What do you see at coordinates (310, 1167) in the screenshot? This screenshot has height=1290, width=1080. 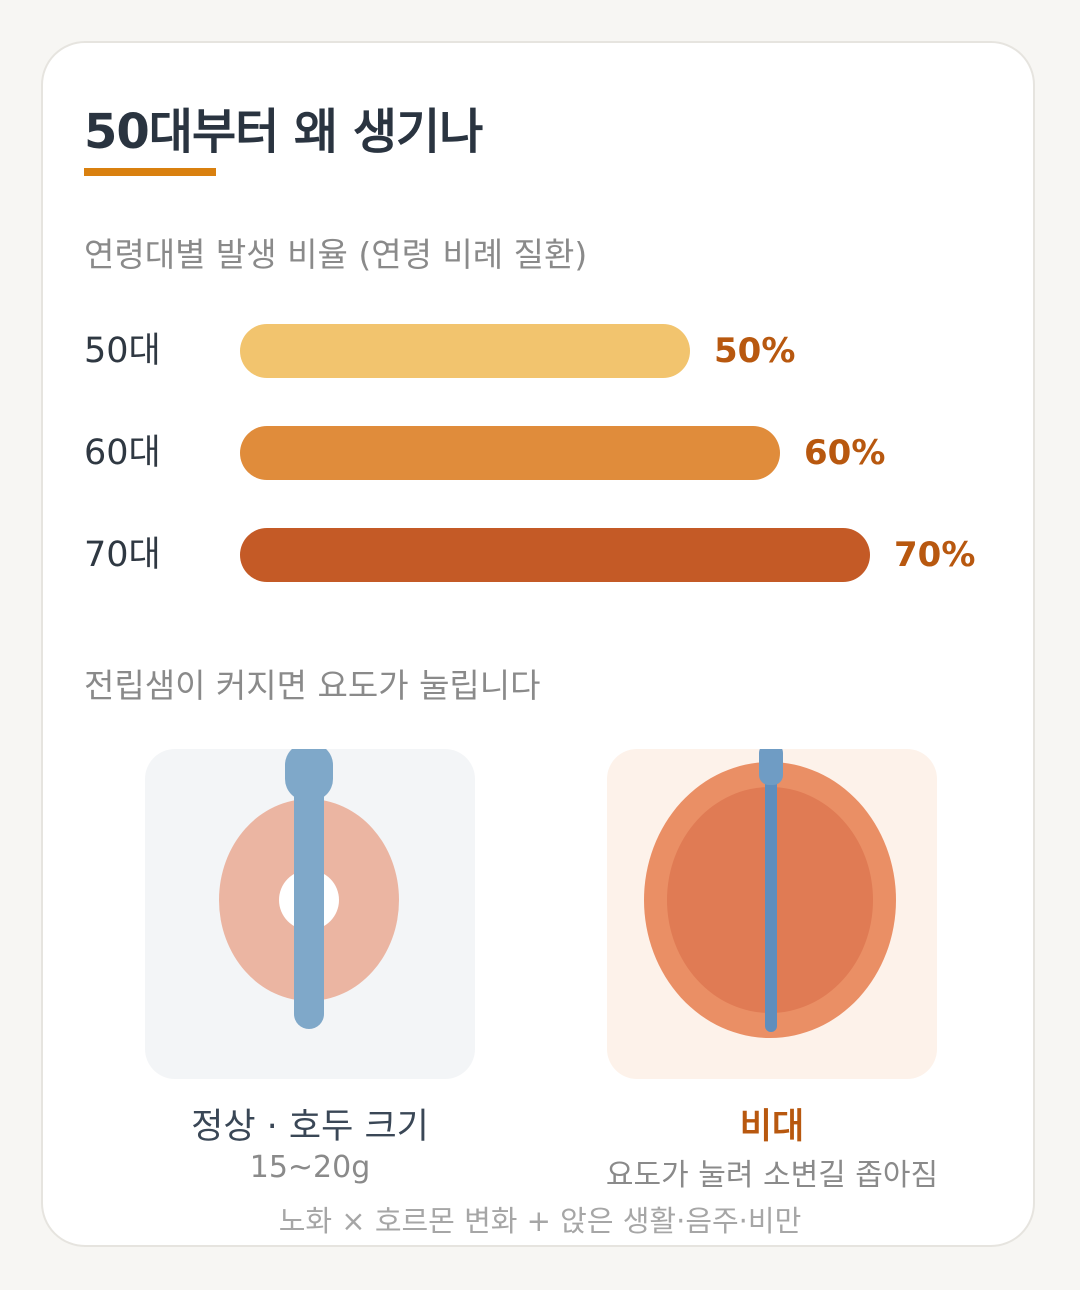 I see `normal-sub-caption: 15~20g` at bounding box center [310, 1167].